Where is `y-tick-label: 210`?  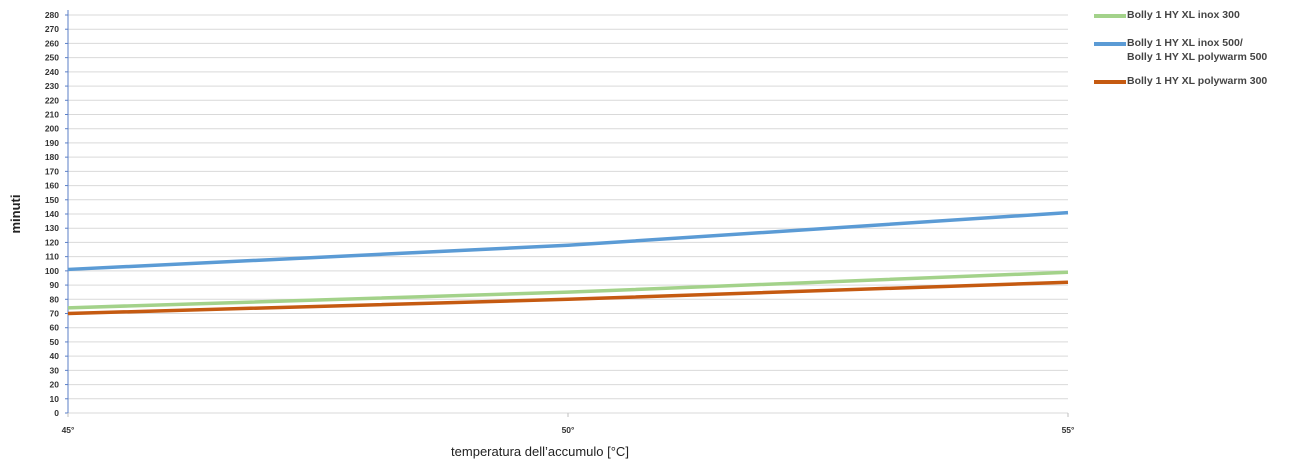 y-tick-label: 210 is located at coordinates (52, 115).